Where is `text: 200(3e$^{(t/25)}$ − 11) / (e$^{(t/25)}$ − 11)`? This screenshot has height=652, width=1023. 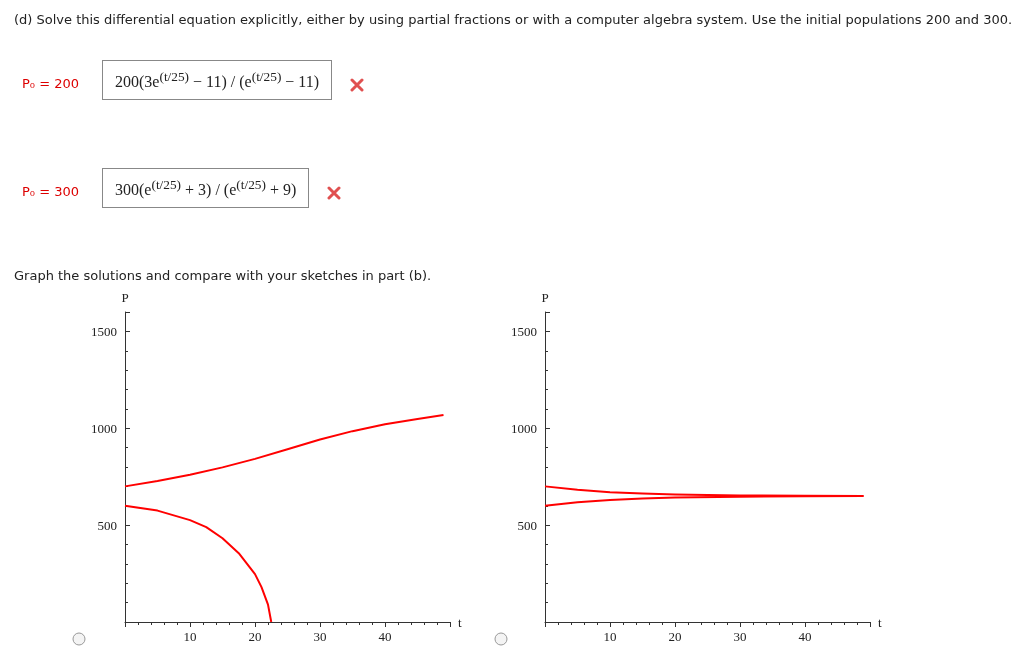
text: 200(3e$^{(t/25)}$ − 11) / (e$^{(t/25)}$ − 11) is located at coordinates (217, 80).